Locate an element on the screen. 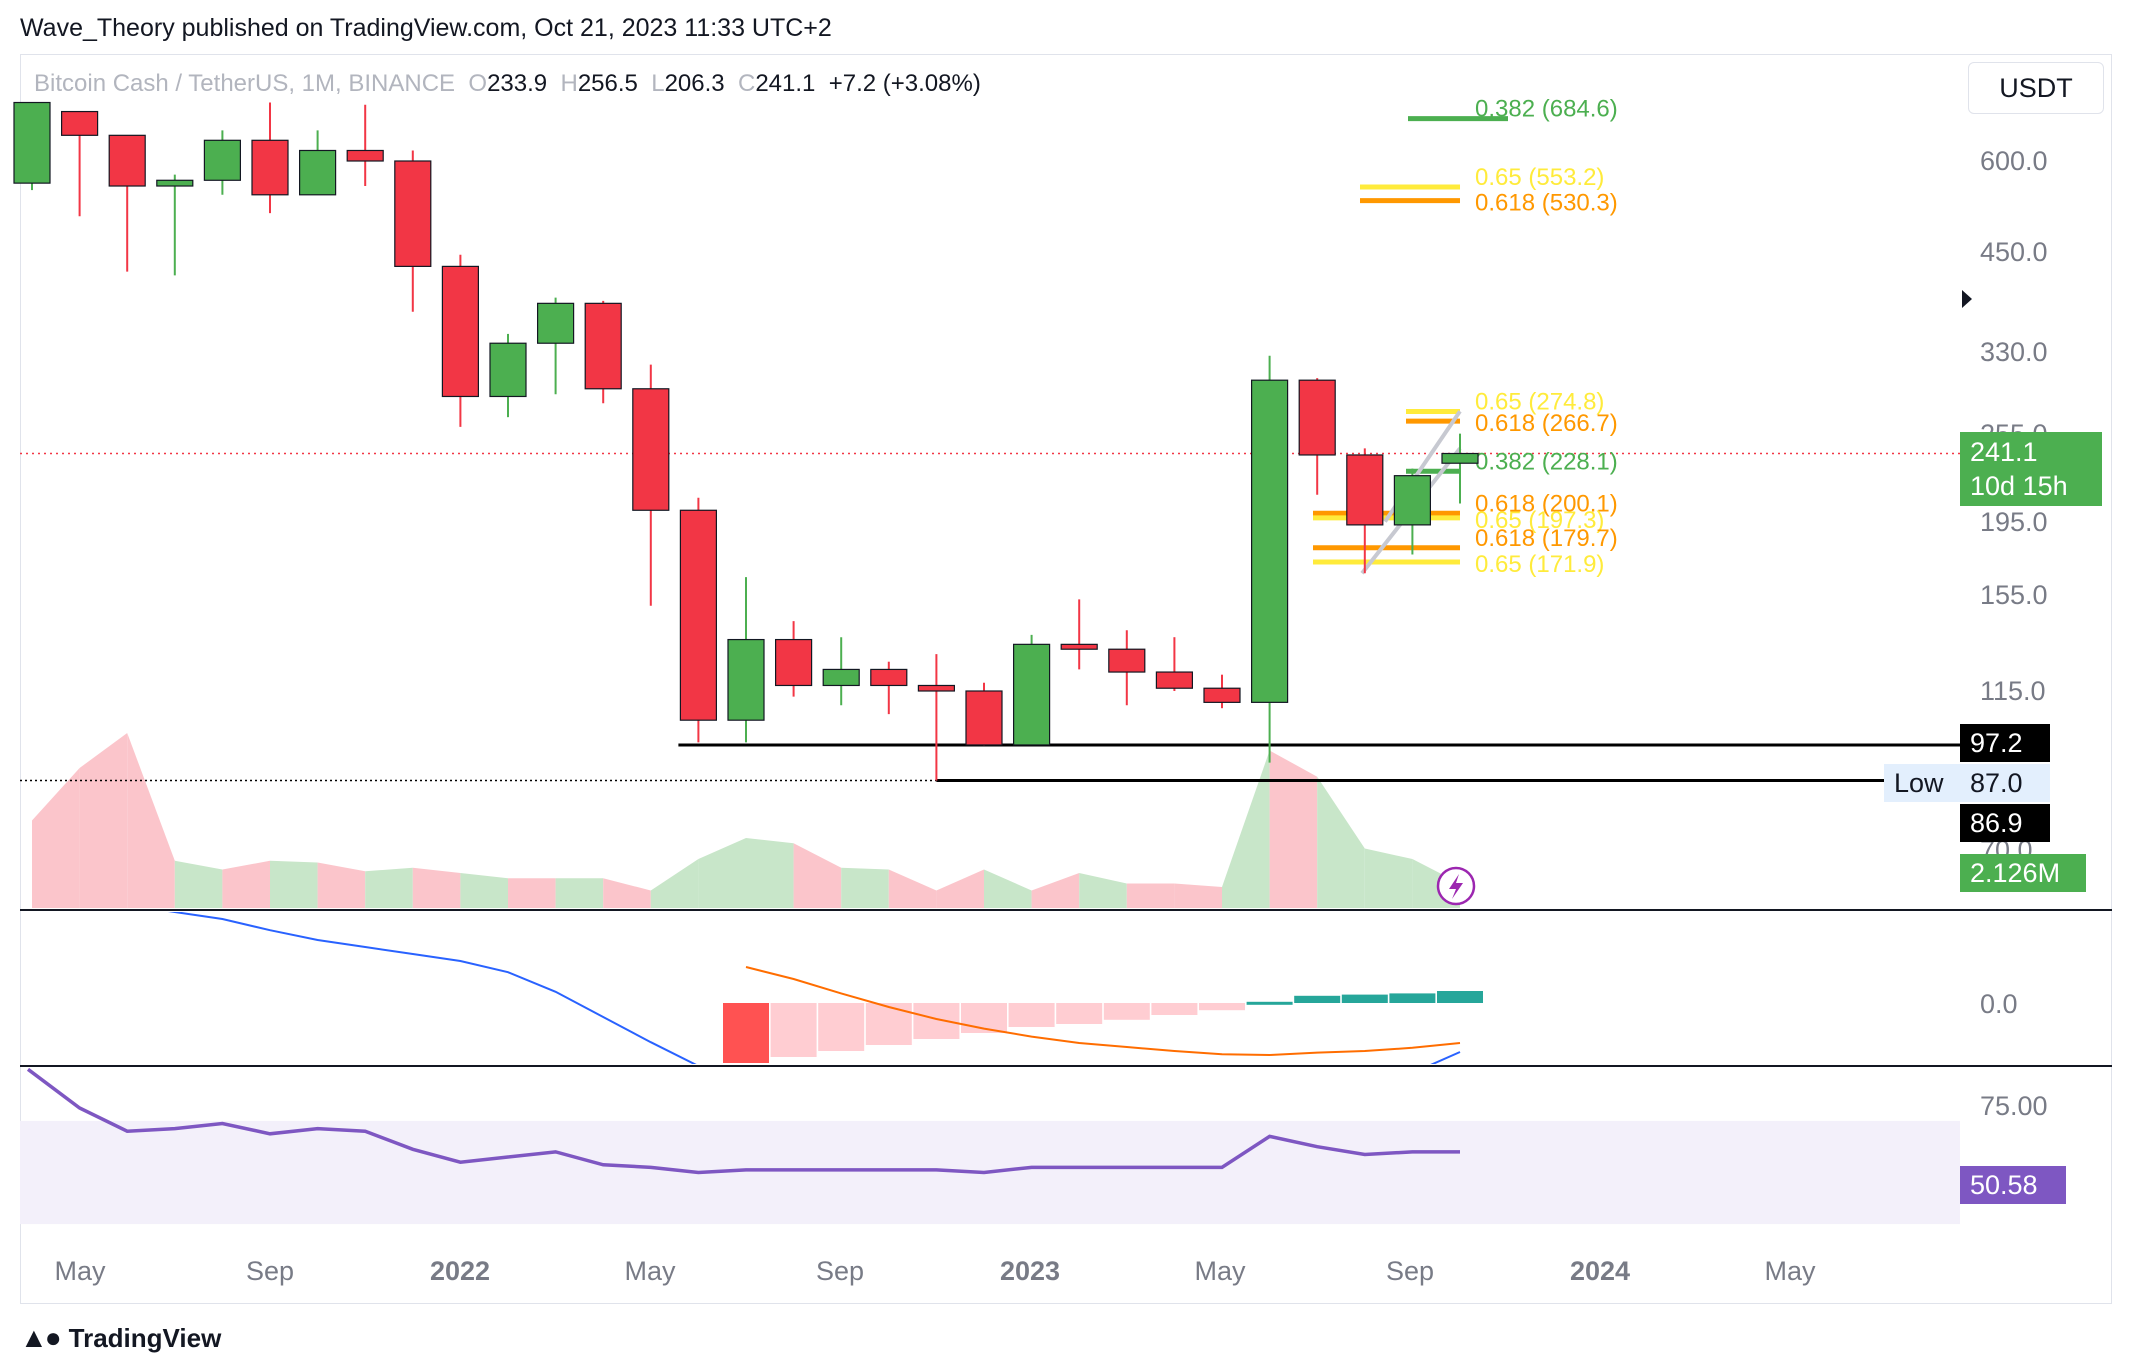  fib-label: 0.382 (228.1) is located at coordinates (1546, 461).